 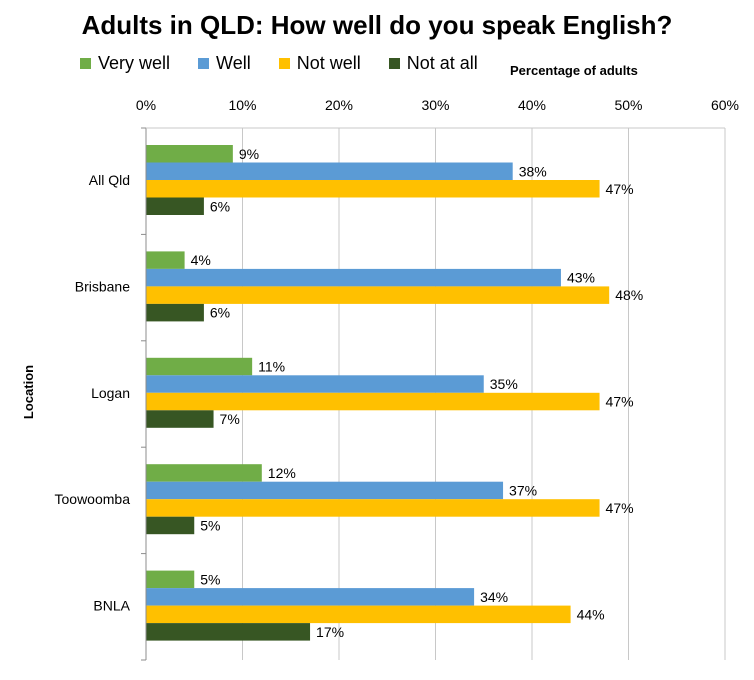 I want to click on legend-item-well: Well, so click(x=224, y=63).